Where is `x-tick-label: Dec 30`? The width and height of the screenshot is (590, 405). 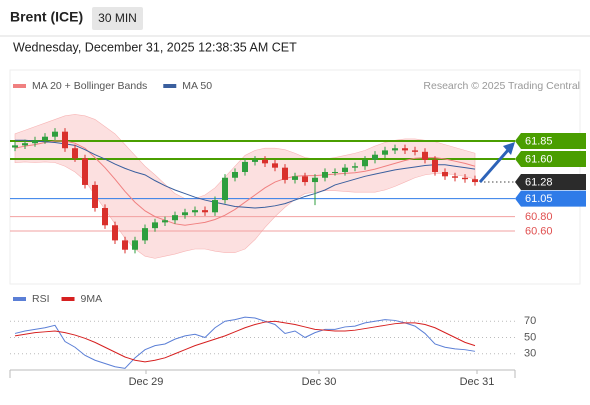
x-tick-label: Dec 30 is located at coordinates (319, 382).